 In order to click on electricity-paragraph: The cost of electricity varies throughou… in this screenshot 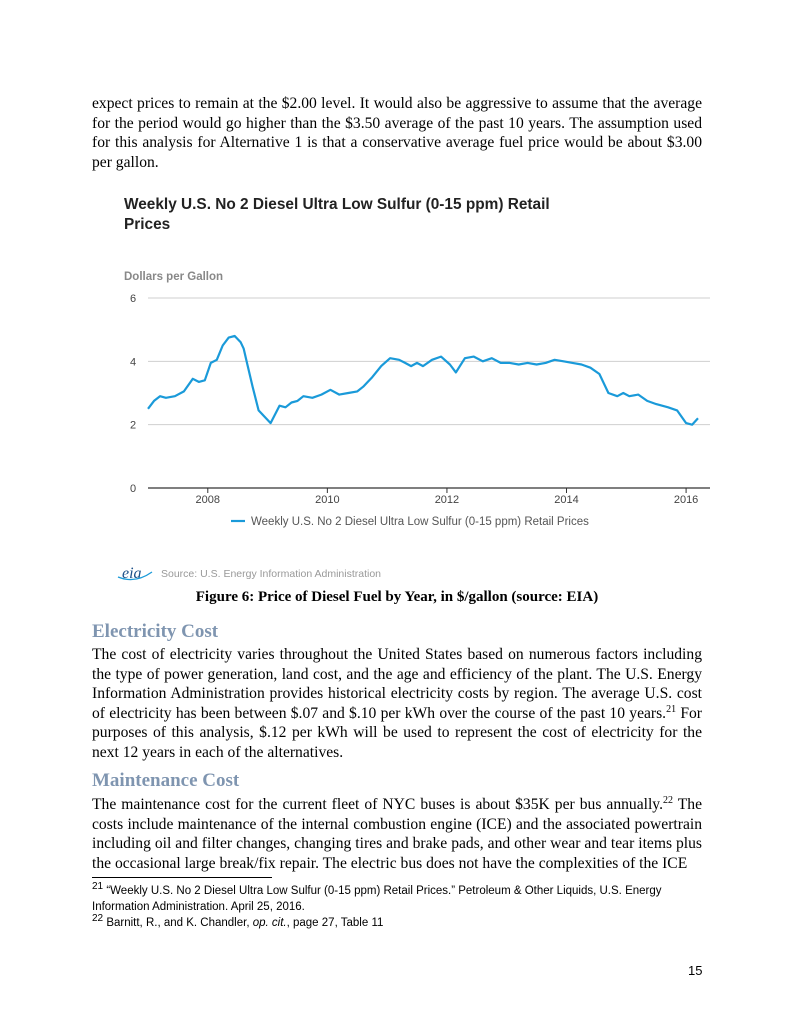, I will do `click(397, 703)`.